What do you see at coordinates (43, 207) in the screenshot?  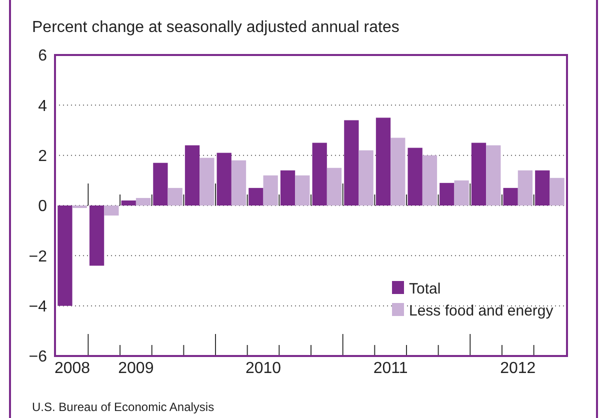 I see `y-tick-label: 0` at bounding box center [43, 207].